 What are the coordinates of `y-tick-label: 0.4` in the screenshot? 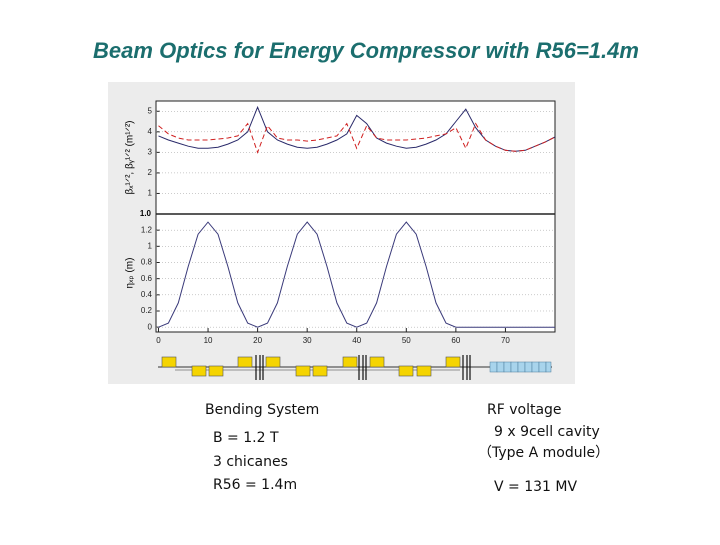 It's located at (147, 294).